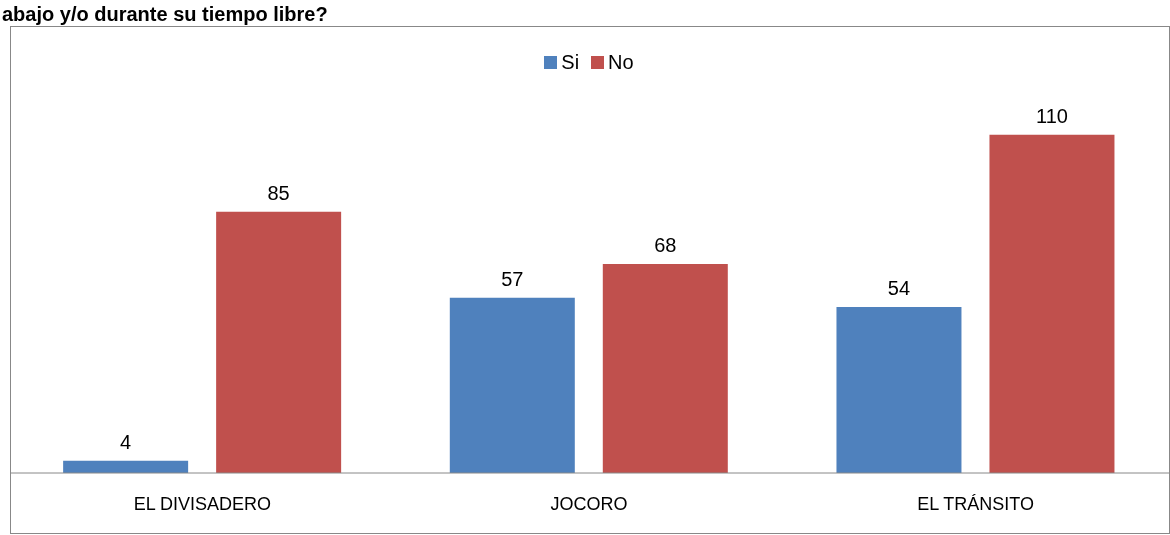 This screenshot has width=1170, height=535. What do you see at coordinates (570, 62) in the screenshot?
I see `legend-label: Si` at bounding box center [570, 62].